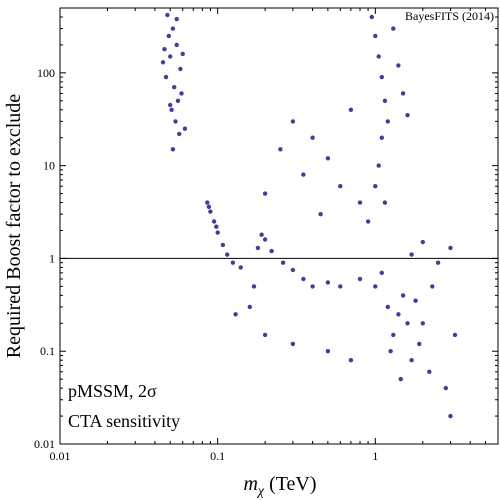 This screenshot has height=500, width=500. Describe the element at coordinates (14, 226) in the screenshot. I see `y-axis-title: Required Boost factor to exclude` at that location.